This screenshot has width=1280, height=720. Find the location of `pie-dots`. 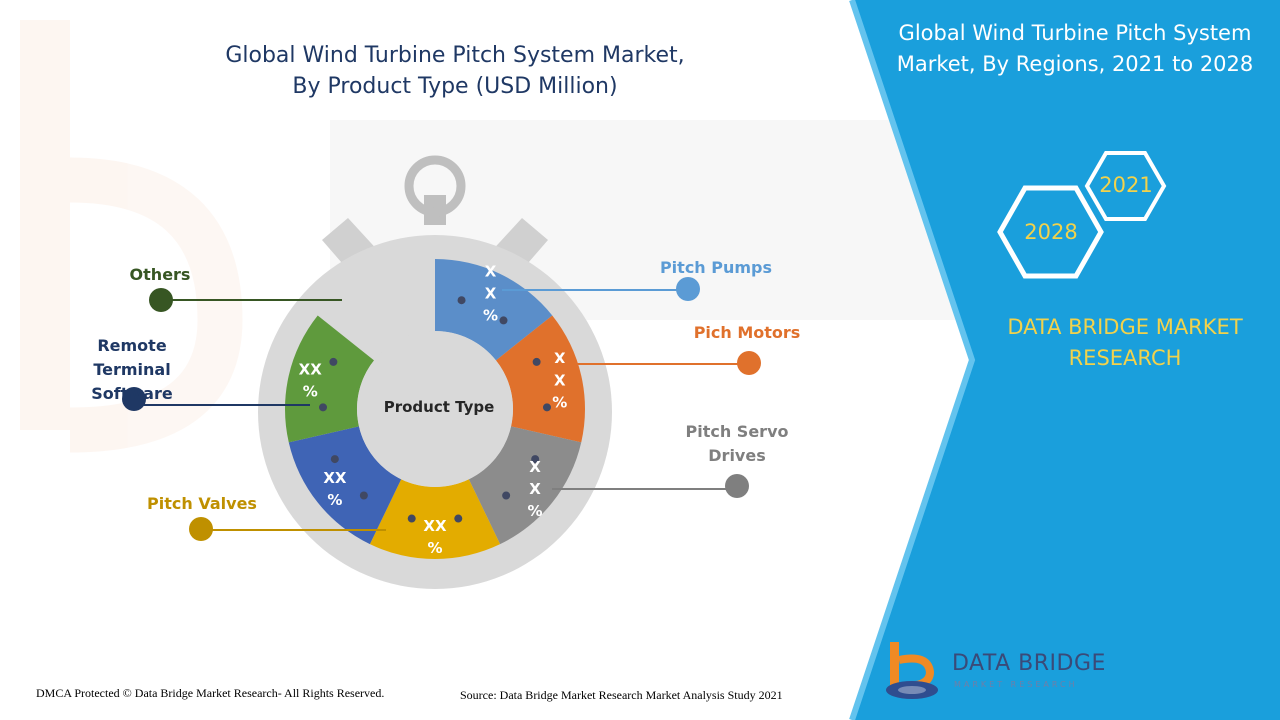

pie-dots is located at coordinates (435, 409).